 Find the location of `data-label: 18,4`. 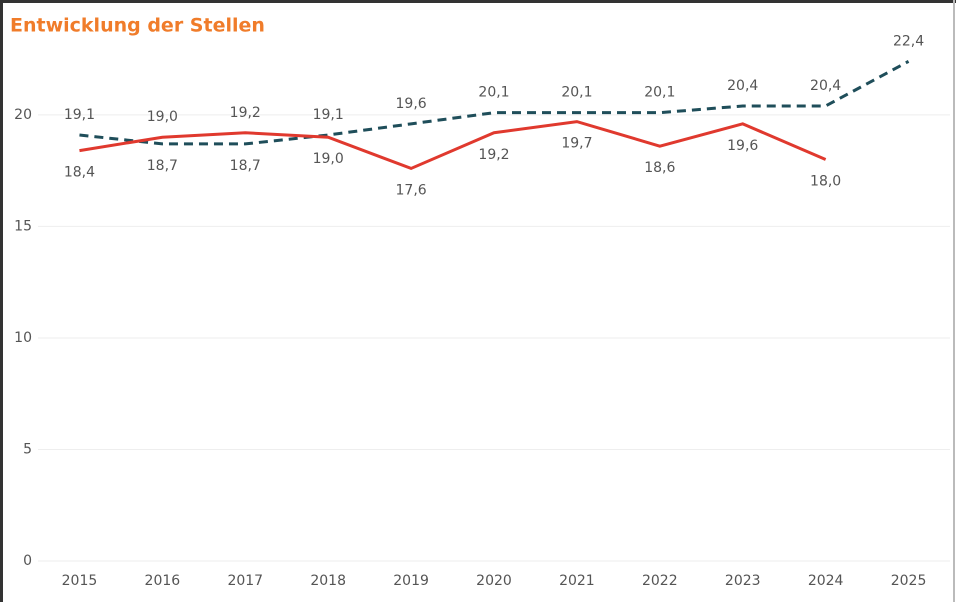

data-label: 18,4 is located at coordinates (79, 173).